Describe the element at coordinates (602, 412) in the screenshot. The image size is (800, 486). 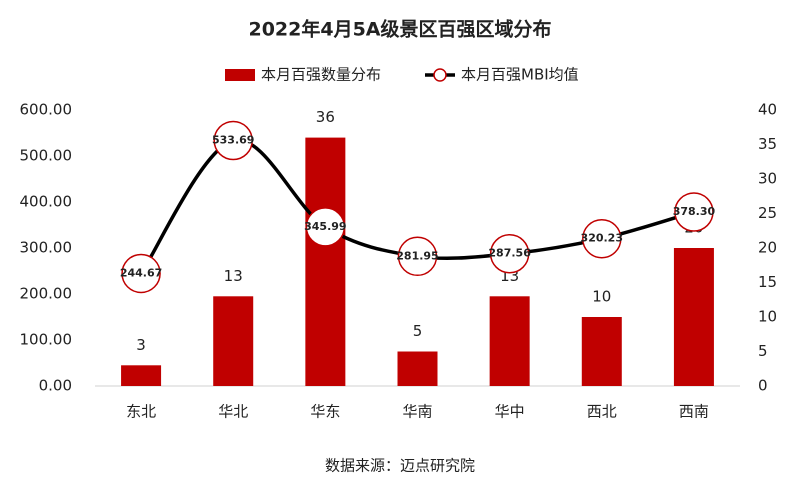
I see `x-tick-label: 西北` at that location.